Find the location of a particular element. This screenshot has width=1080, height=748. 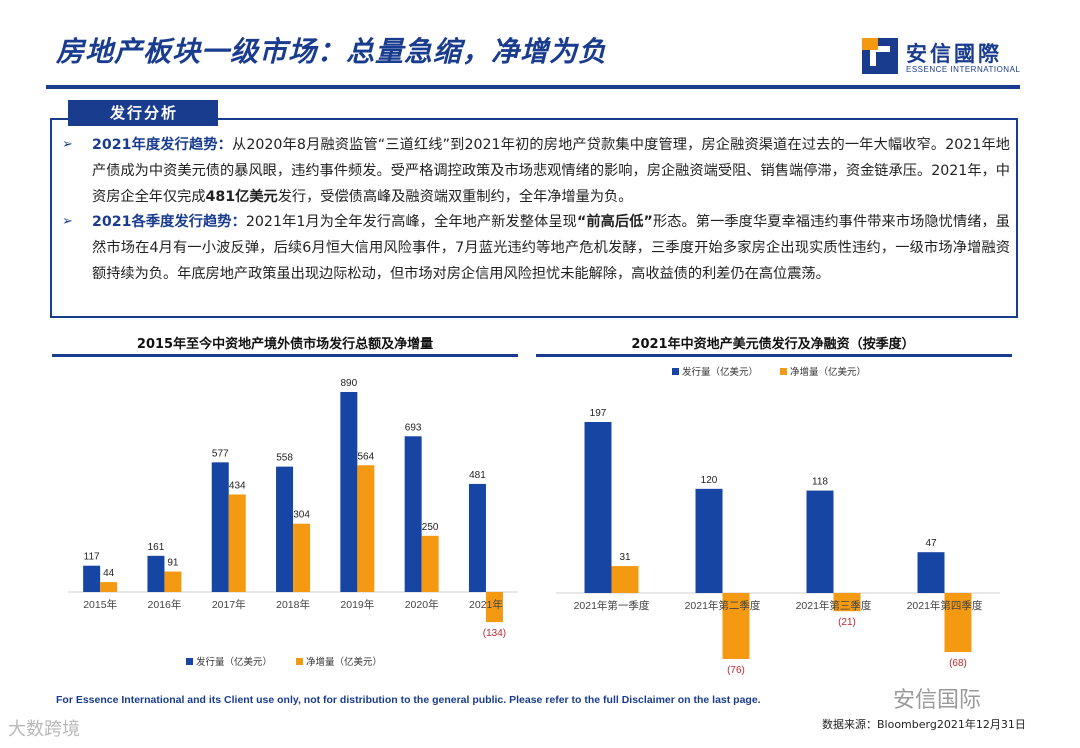

net-value-label-1: 31 is located at coordinates (625, 557).